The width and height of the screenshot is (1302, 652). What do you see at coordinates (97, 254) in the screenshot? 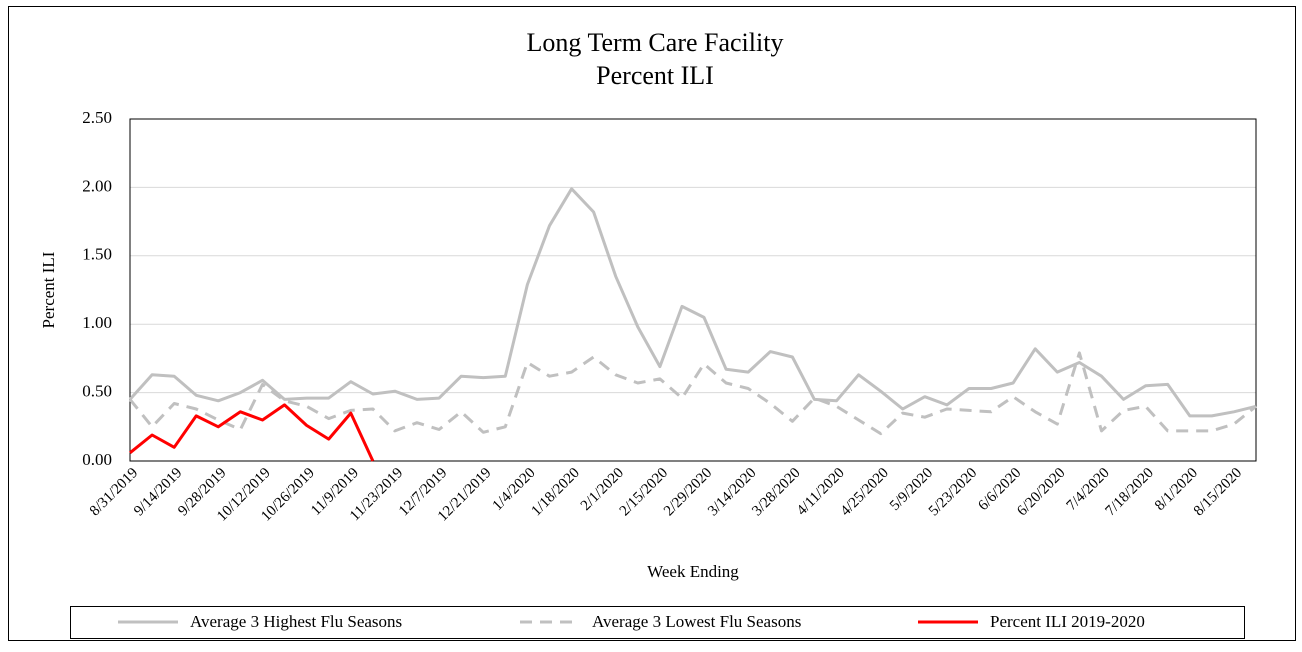
I see `y-tick-label: 1.50` at bounding box center [97, 254].